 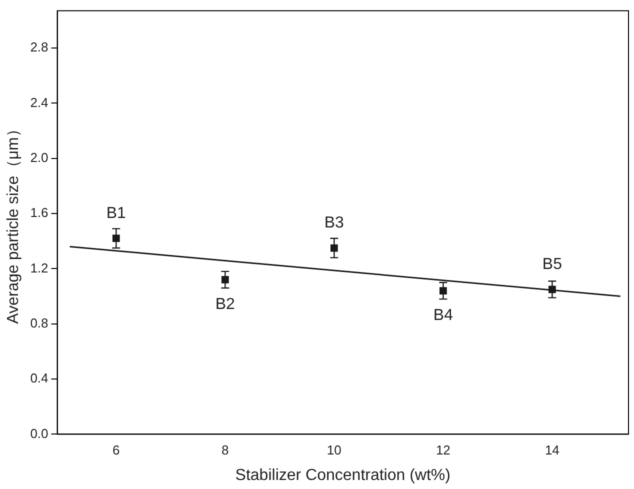 I want to click on x-tick-label: 12, so click(x=443, y=450).